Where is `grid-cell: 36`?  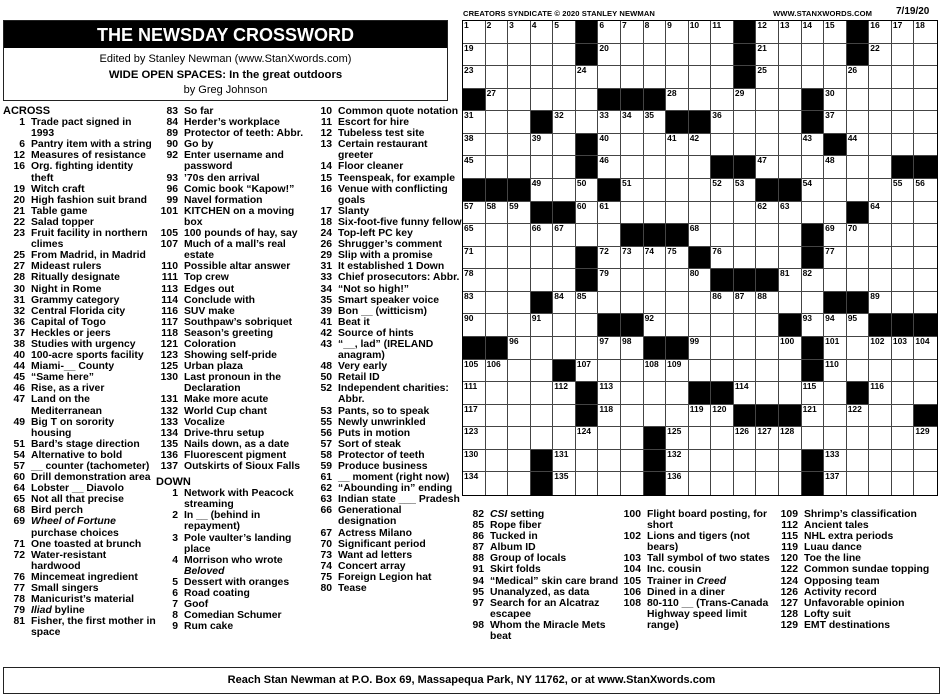
grid-cell: 36 is located at coordinates (722, 122).